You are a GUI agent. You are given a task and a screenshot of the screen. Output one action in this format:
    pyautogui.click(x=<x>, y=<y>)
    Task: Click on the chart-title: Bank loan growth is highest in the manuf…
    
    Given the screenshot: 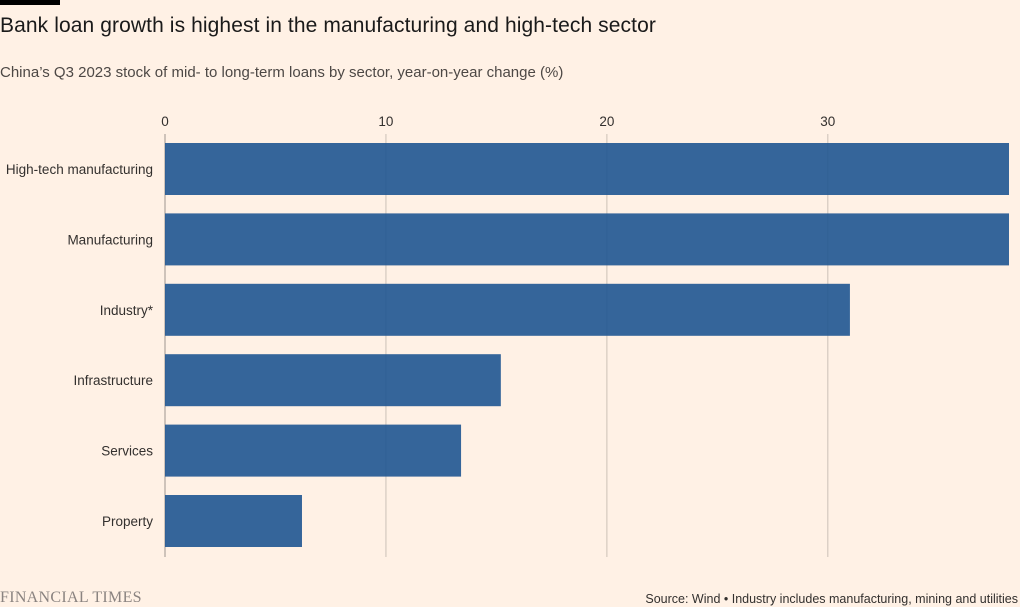 What is the action you would take?
    pyautogui.click(x=328, y=25)
    